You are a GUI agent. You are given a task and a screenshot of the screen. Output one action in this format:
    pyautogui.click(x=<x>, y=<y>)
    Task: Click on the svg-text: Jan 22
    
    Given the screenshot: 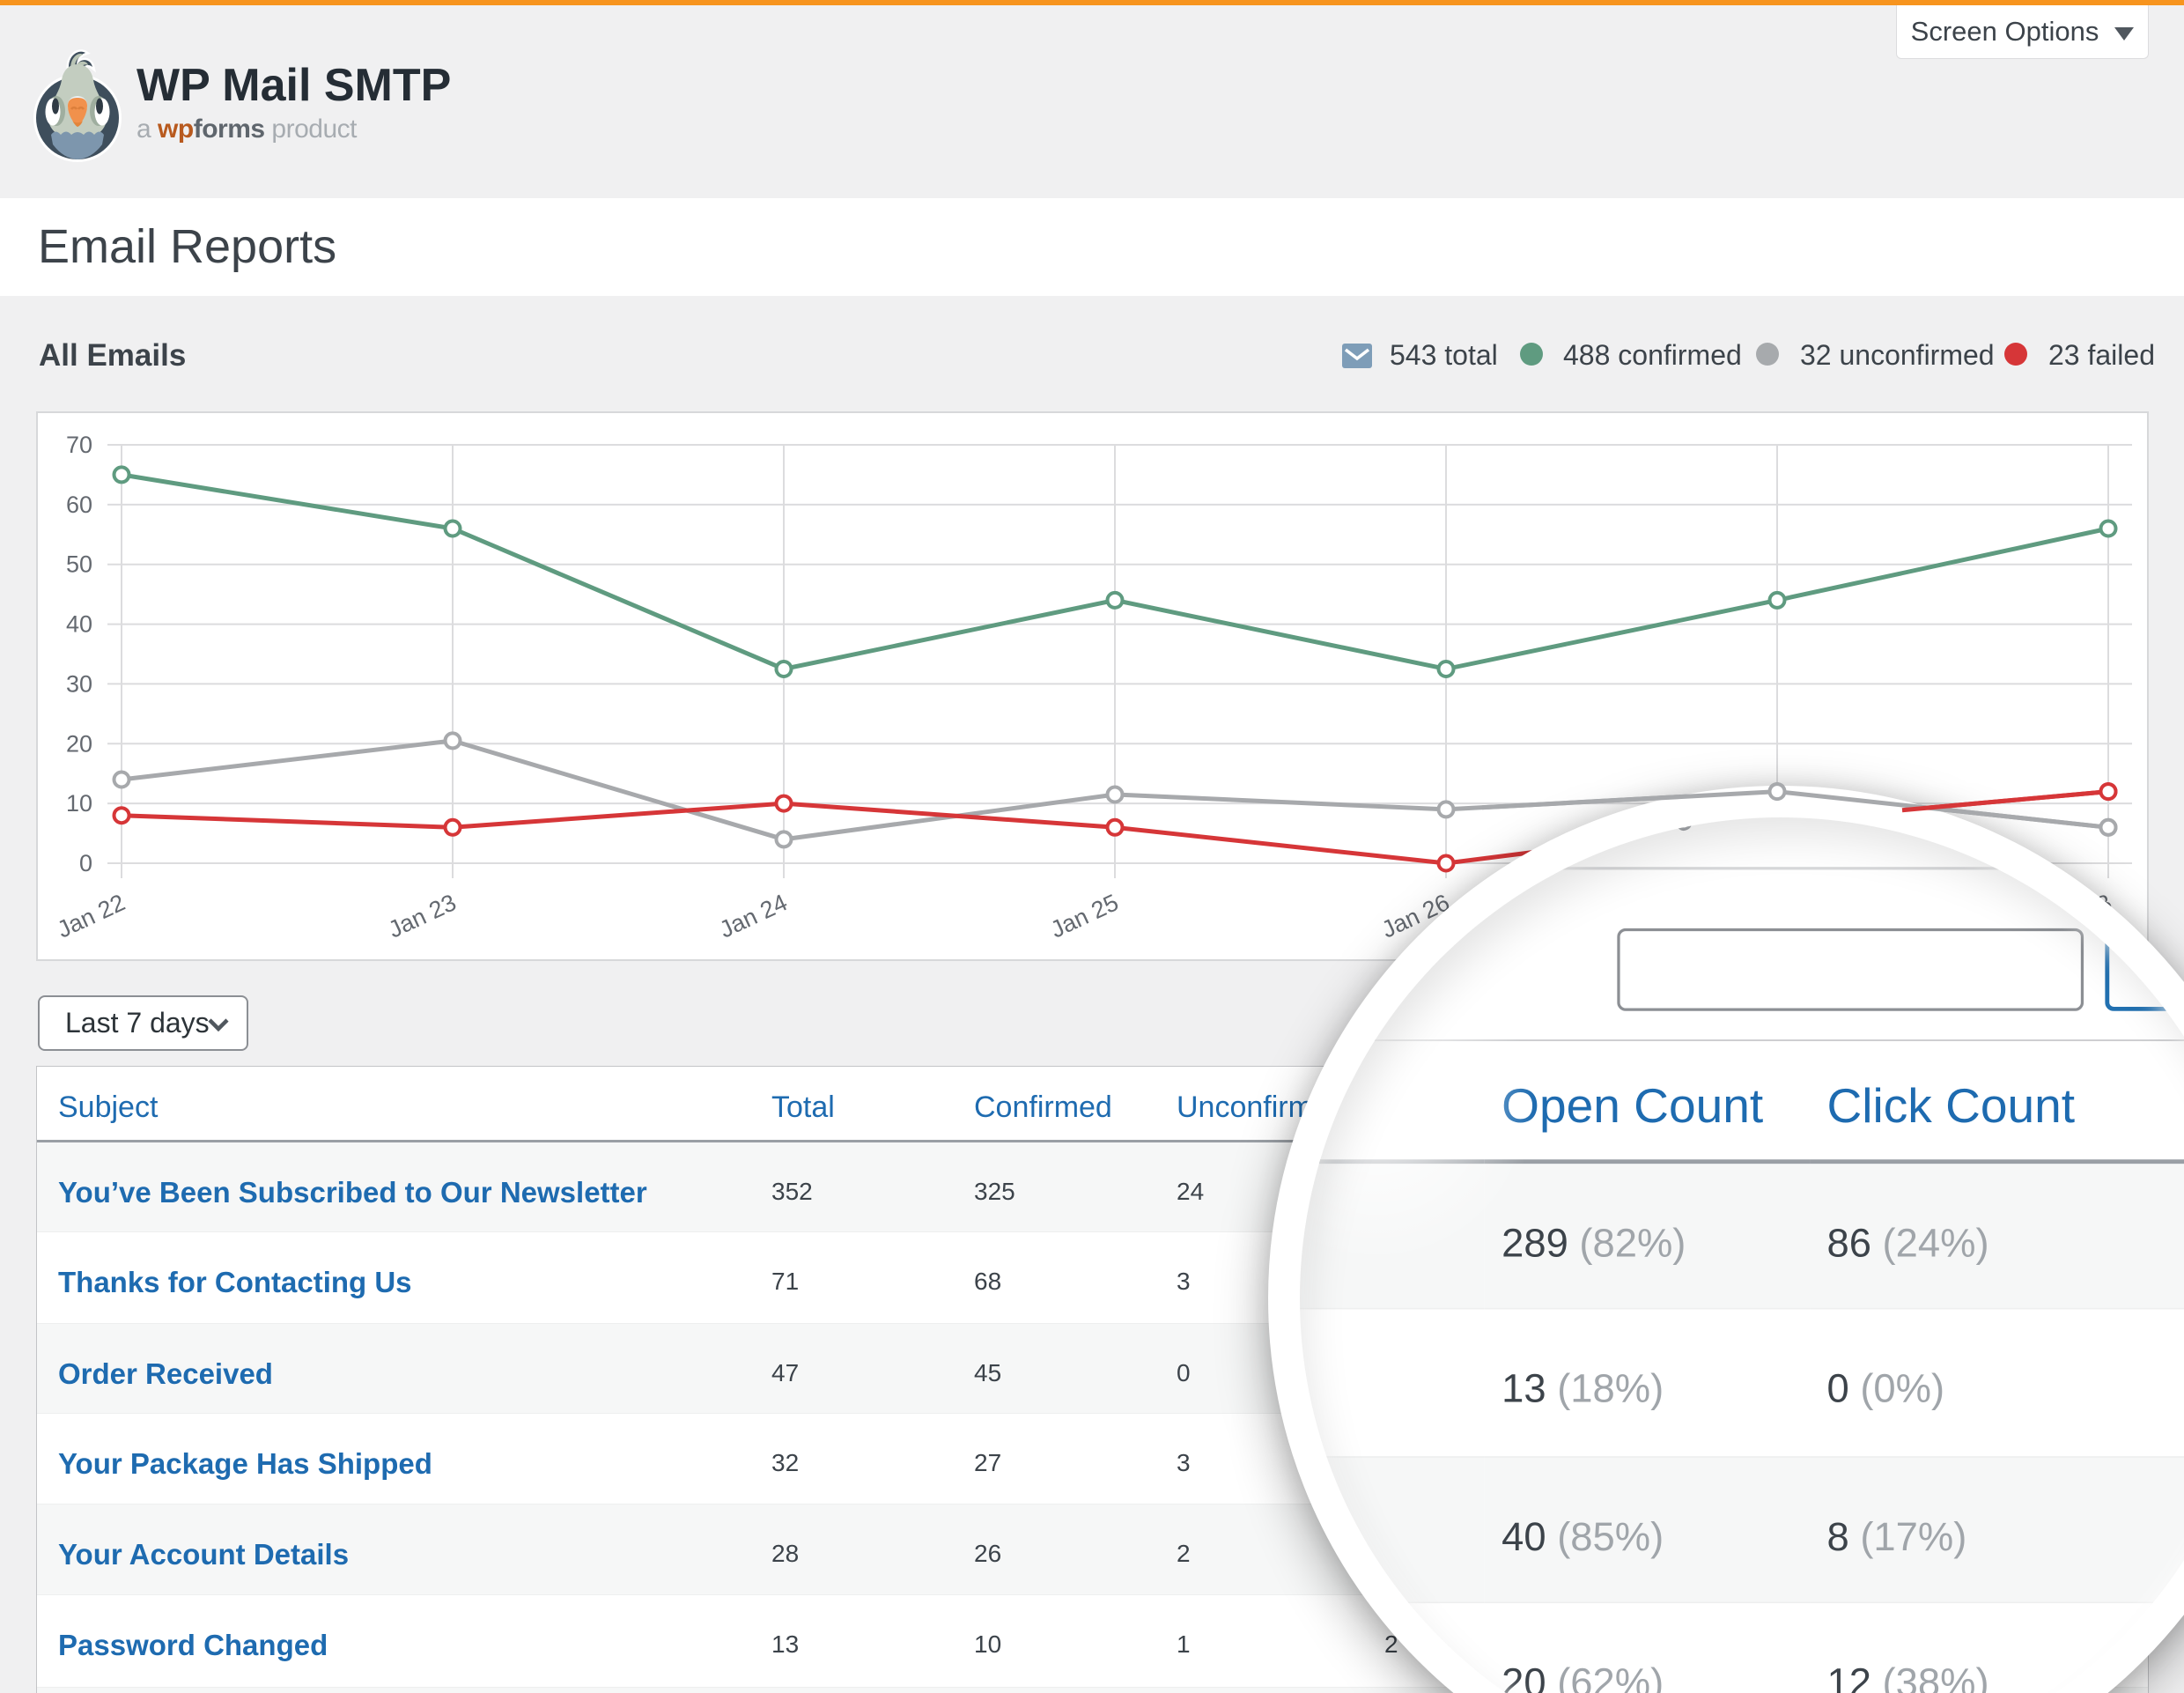 What is the action you would take?
    pyautogui.click(x=91, y=916)
    